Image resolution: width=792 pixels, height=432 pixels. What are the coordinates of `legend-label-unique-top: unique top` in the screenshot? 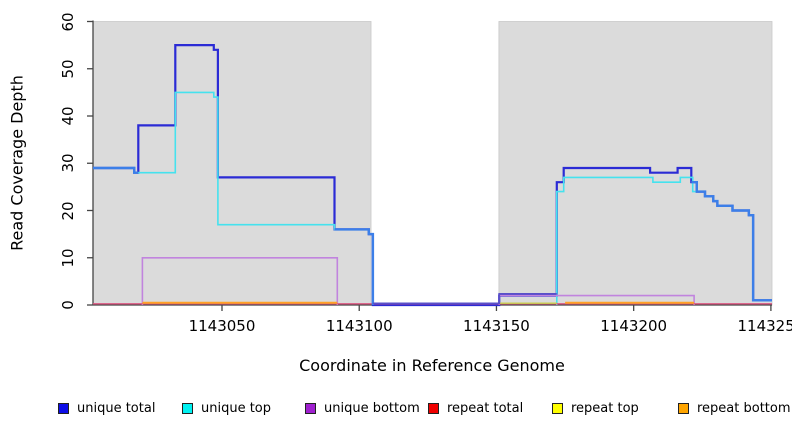 It's located at (236, 408).